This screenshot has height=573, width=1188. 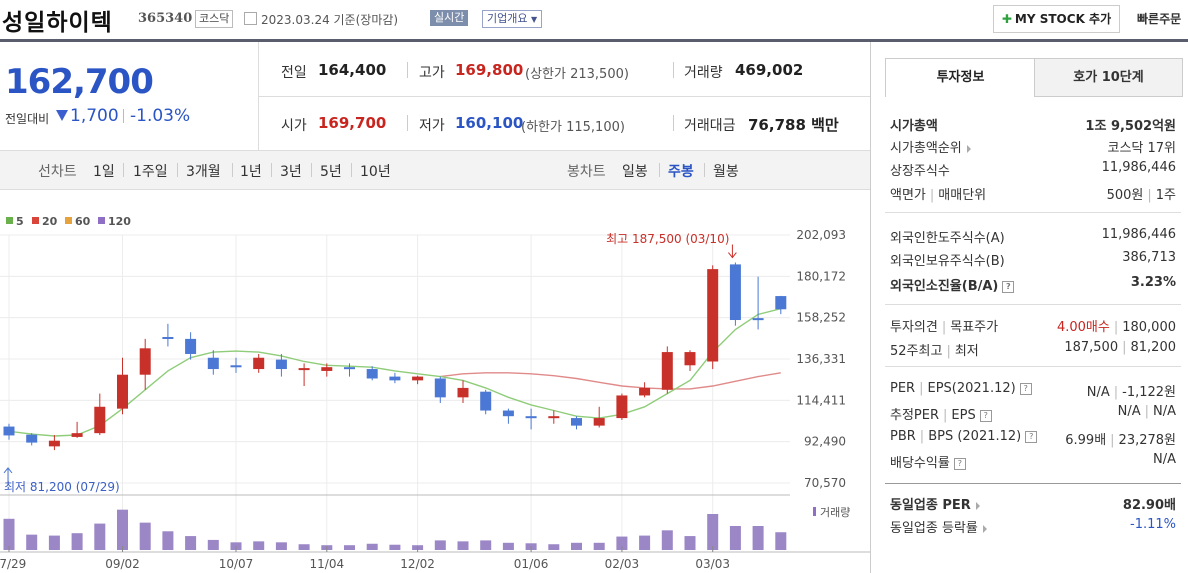 I want to click on period-1d: 1일, so click(x=104, y=172).